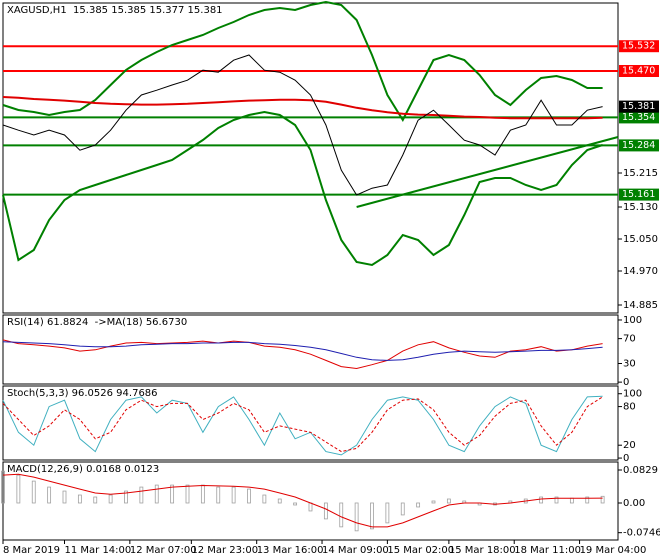  I want to click on y-tick-label: 30, so click(629, 363).